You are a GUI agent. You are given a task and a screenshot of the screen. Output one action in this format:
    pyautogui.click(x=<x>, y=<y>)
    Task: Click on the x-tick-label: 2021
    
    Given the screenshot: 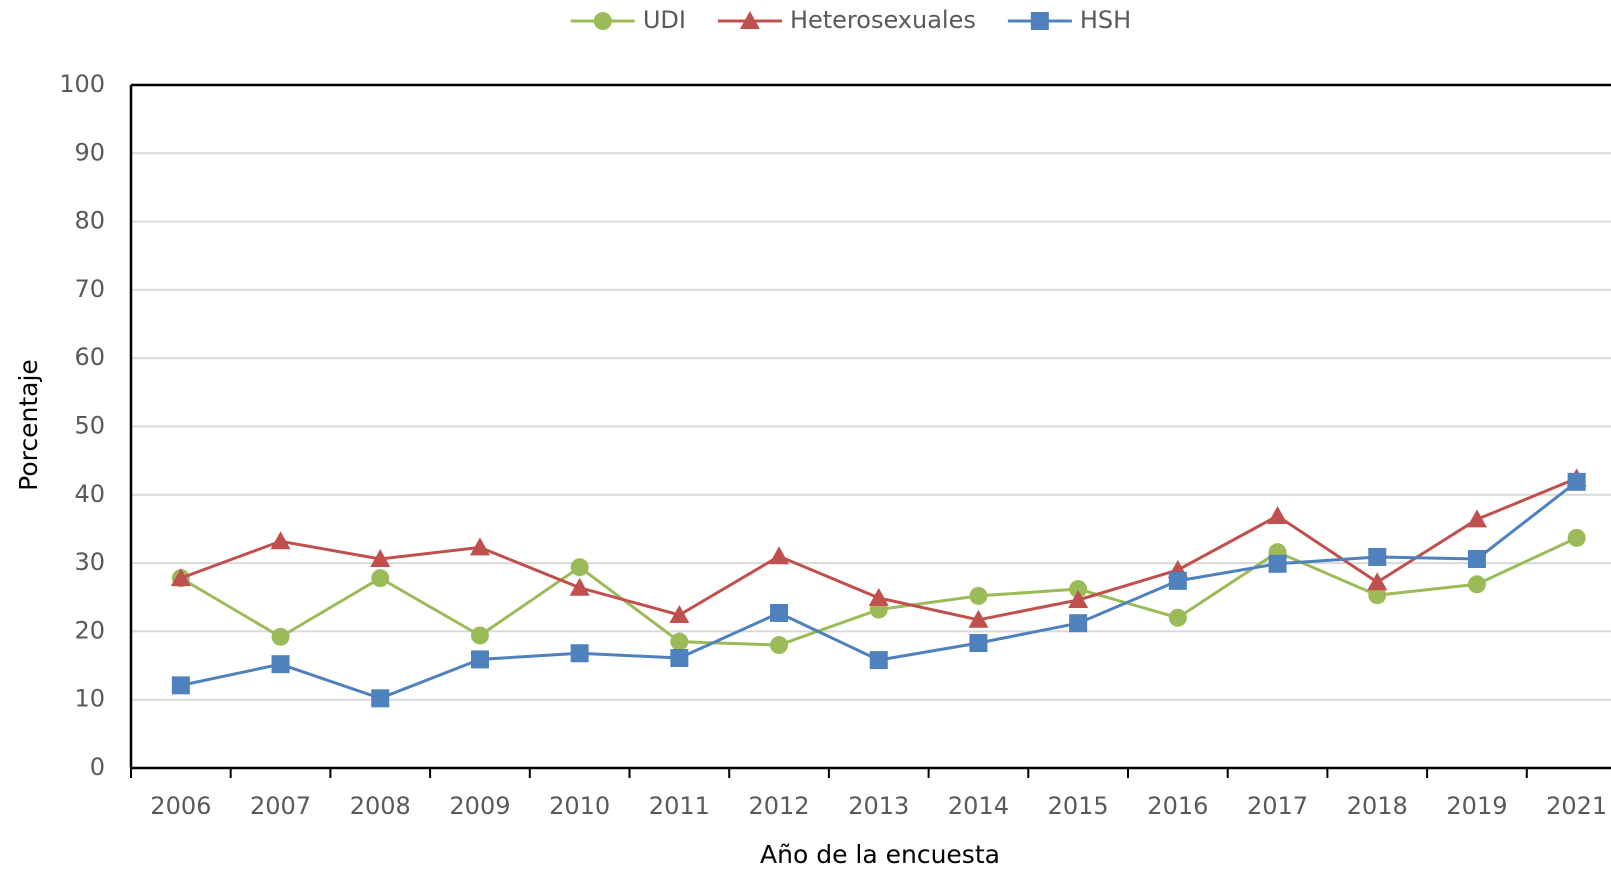 What is the action you would take?
    pyautogui.click(x=1576, y=806)
    